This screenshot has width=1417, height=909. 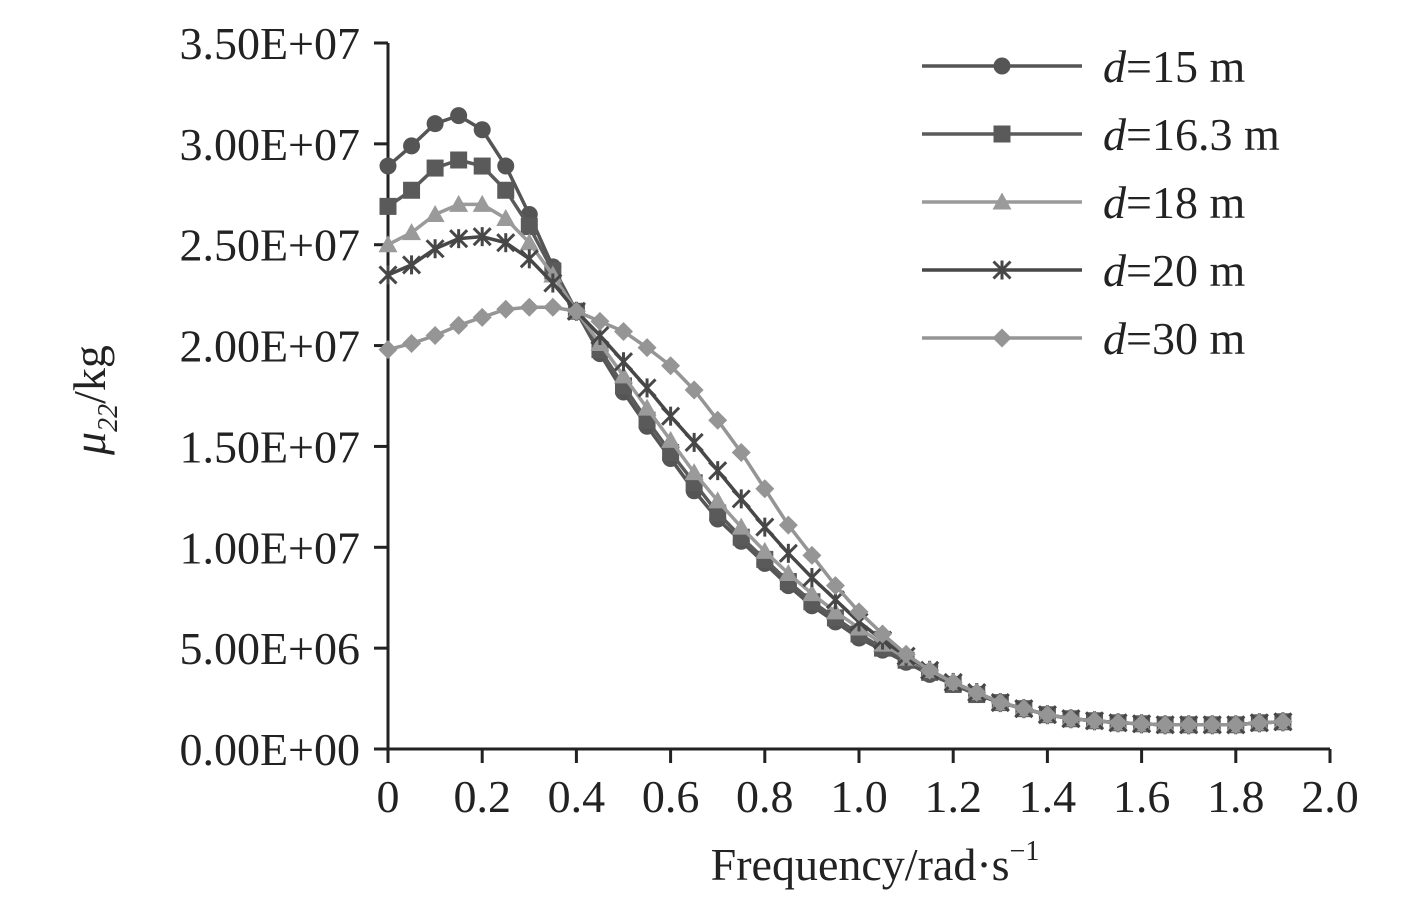 What do you see at coordinates (859, 796) in the screenshot?
I see `x-tick-label: 1.0` at bounding box center [859, 796].